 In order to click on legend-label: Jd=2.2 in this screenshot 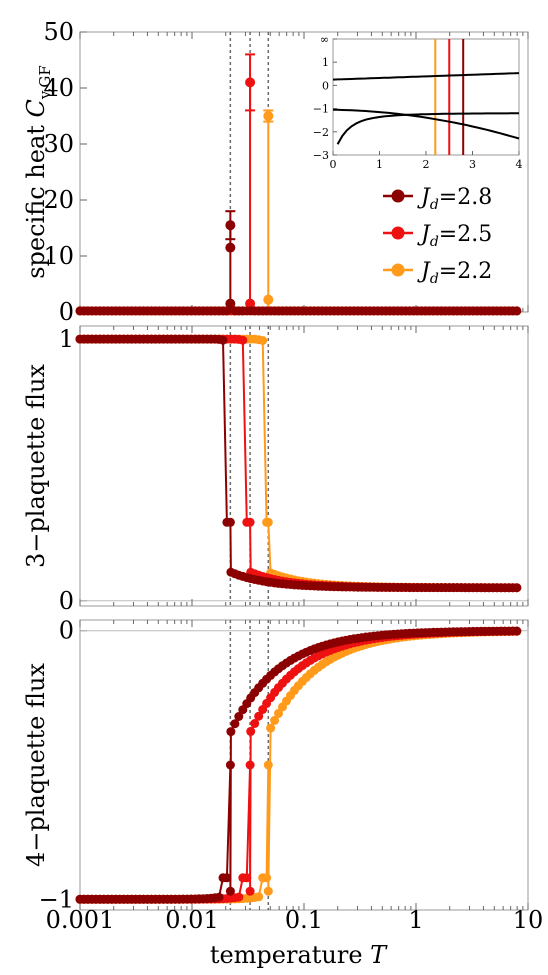, I will do `click(454, 273)`.